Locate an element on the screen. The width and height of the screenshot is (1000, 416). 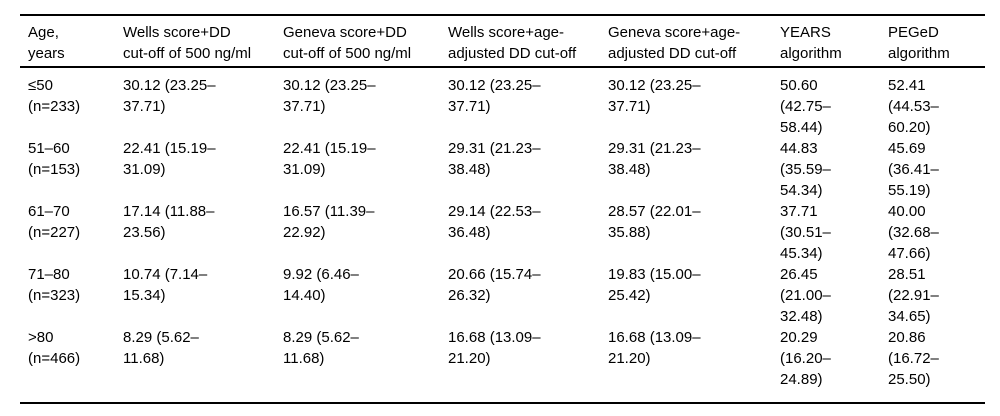
table-cell: 17.14 (11.88– 23.56) is located at coordinates (169, 222).